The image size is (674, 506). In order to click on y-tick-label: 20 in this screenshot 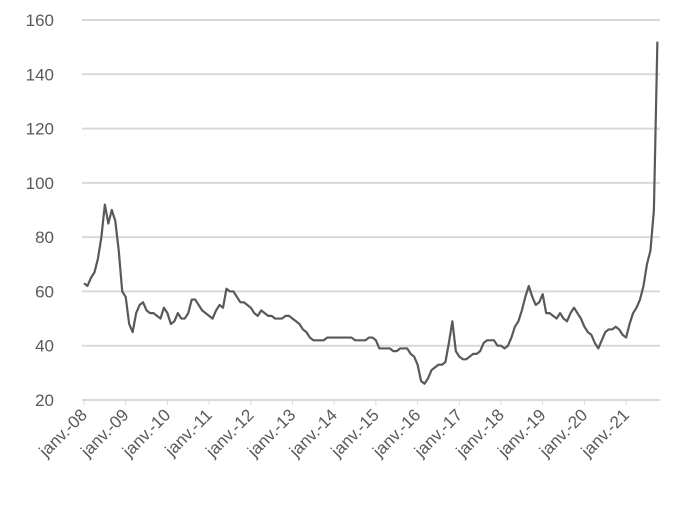, I will do `click(44, 400)`.